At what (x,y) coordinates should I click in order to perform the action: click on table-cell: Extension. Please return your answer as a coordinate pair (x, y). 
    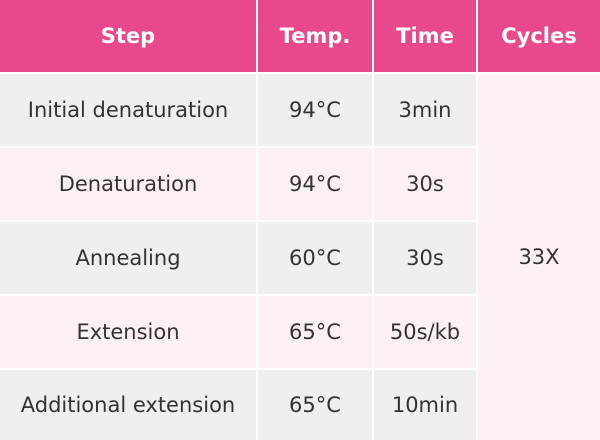
    Looking at the image, I should click on (128, 332).